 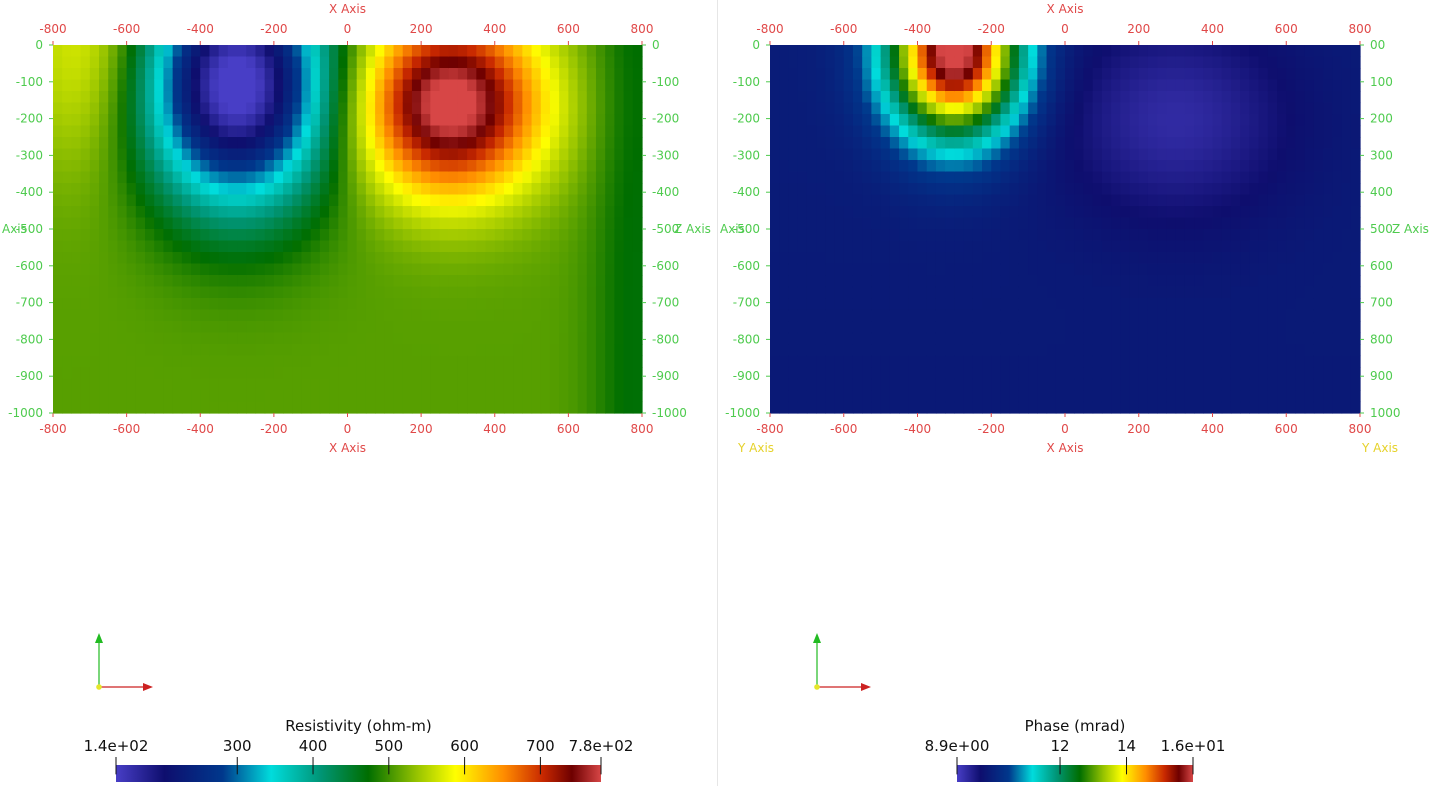 I want to click on view-divider, so click(x=717, y=393).